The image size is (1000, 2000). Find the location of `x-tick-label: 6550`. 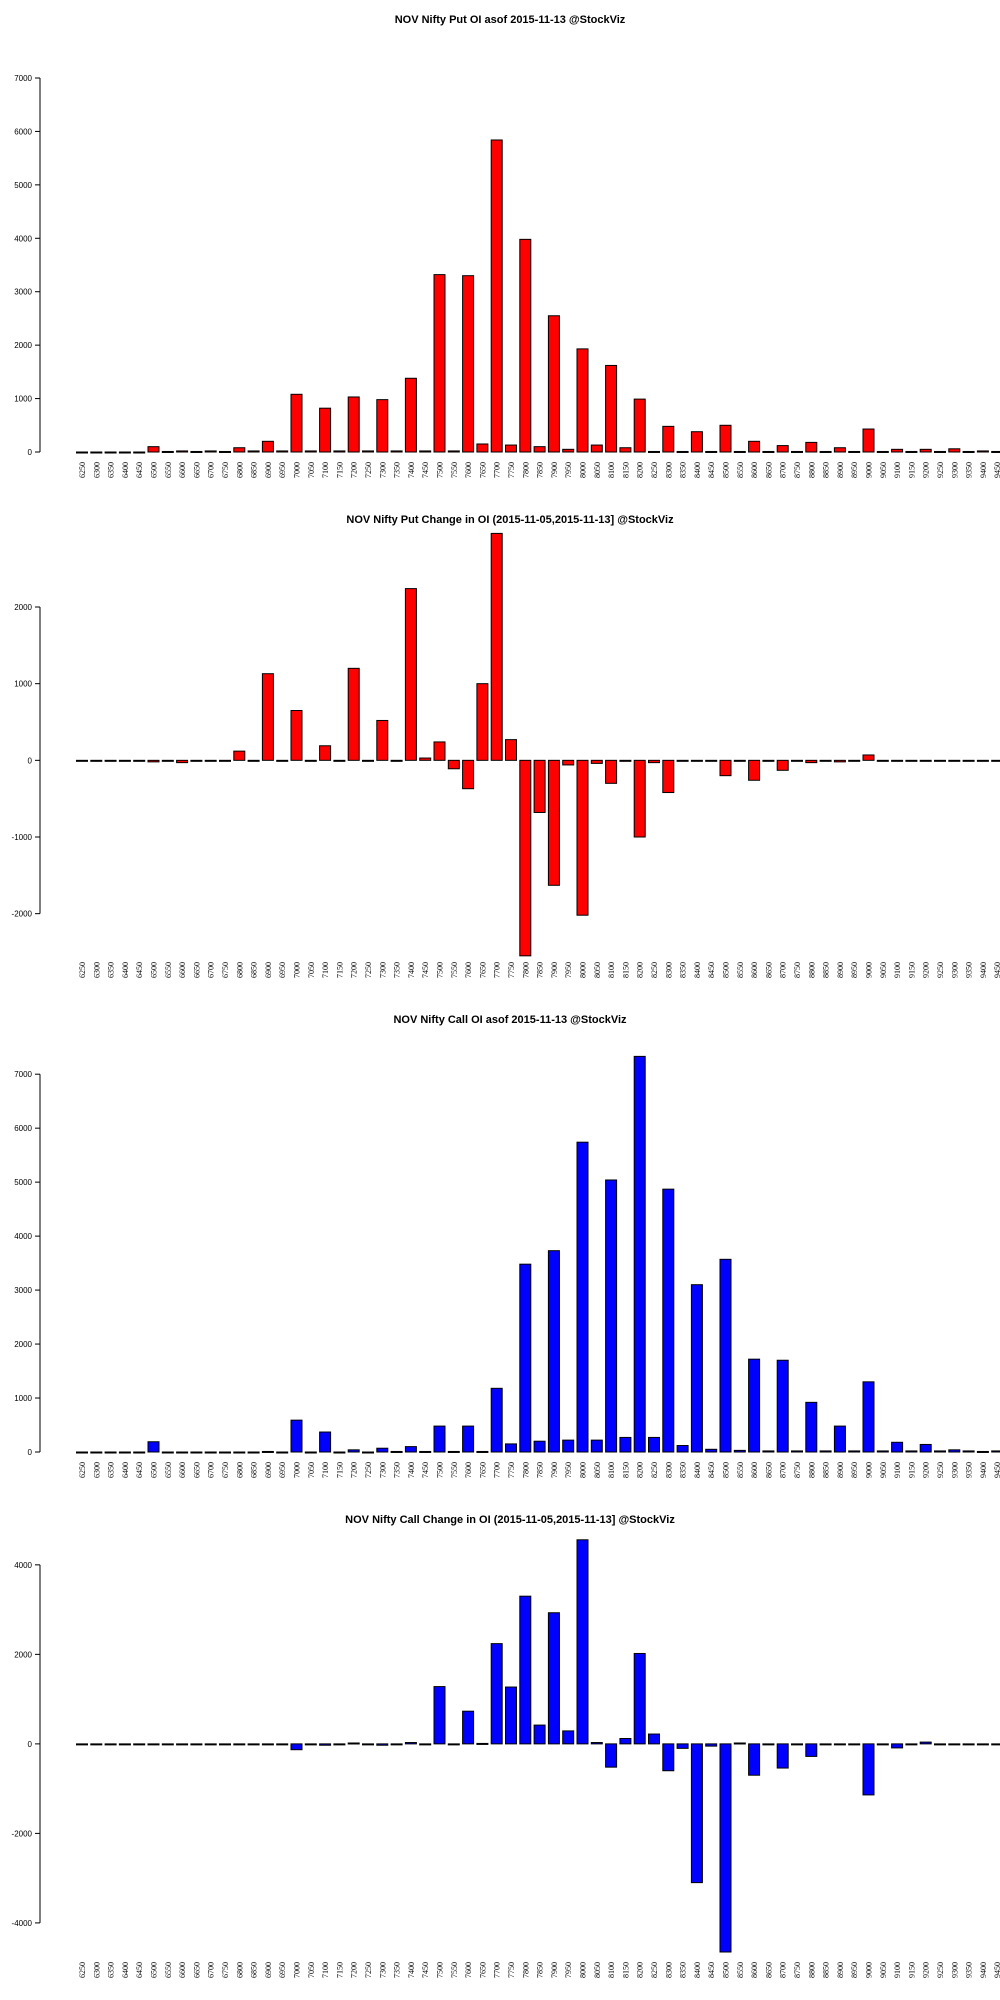

x-tick-label: 6550 is located at coordinates (168, 470).